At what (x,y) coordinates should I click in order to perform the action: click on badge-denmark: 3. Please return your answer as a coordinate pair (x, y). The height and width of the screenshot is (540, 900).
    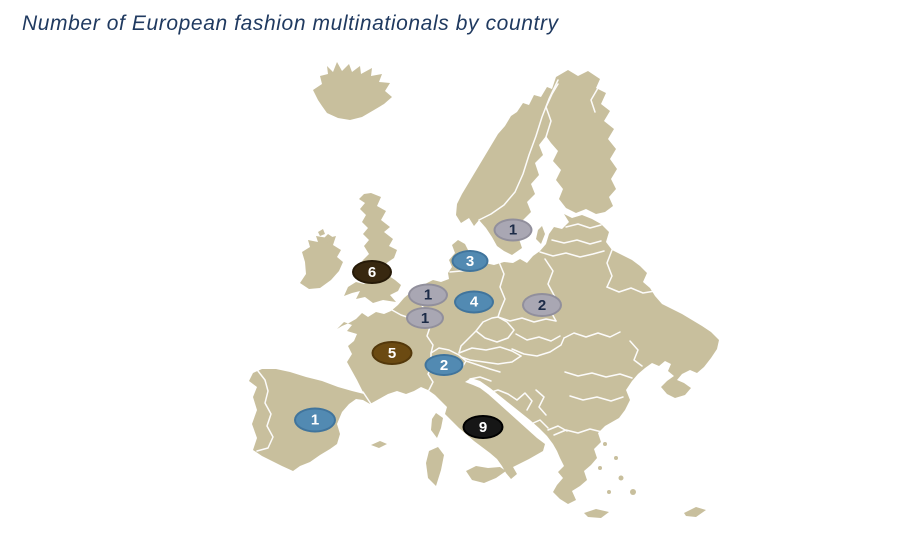
    Looking at the image, I should click on (470, 261).